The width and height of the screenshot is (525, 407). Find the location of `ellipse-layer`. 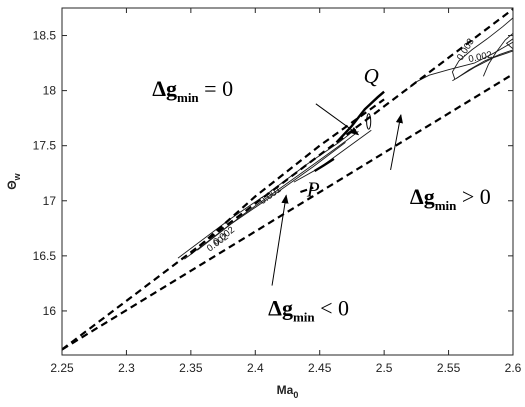

ellipse-layer is located at coordinates (369, 121).